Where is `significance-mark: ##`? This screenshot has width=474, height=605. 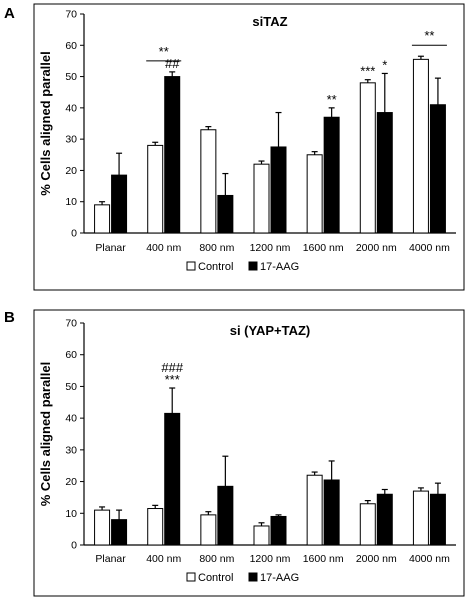
significance-mark: ## is located at coordinates (172, 63).